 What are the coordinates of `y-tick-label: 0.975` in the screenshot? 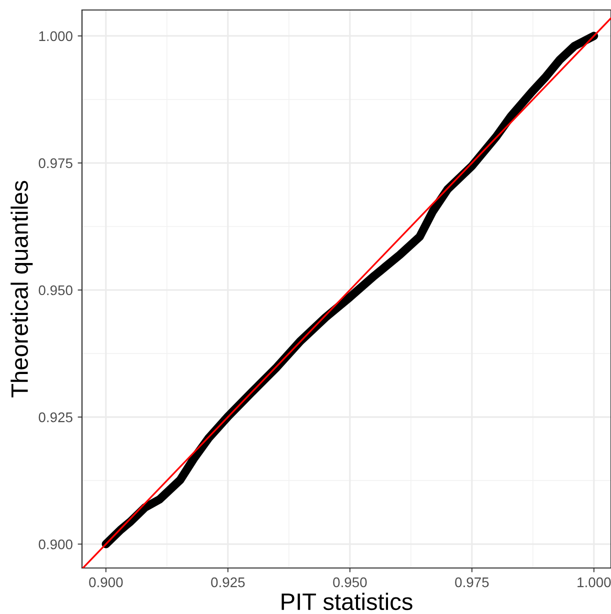 It's located at (55, 163).